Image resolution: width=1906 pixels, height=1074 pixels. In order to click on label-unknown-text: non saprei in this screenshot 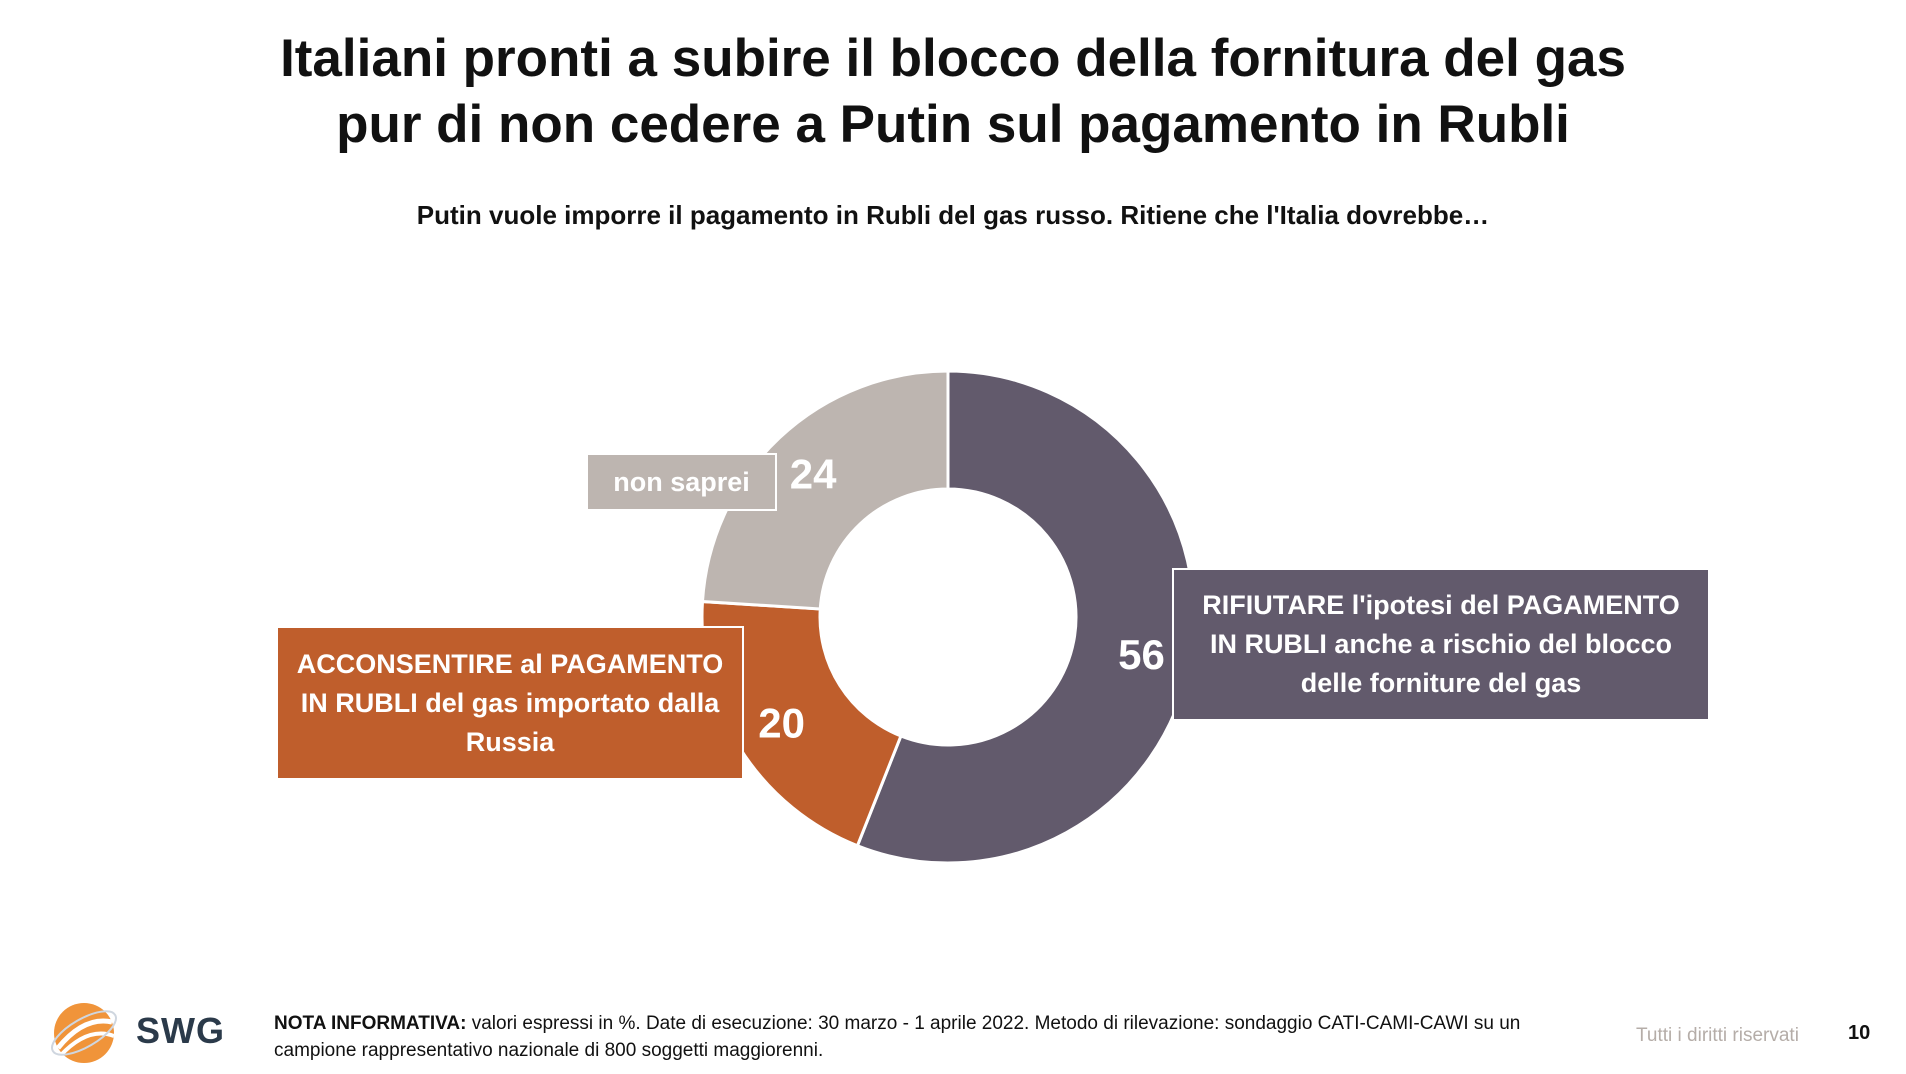, I will do `click(681, 481)`.